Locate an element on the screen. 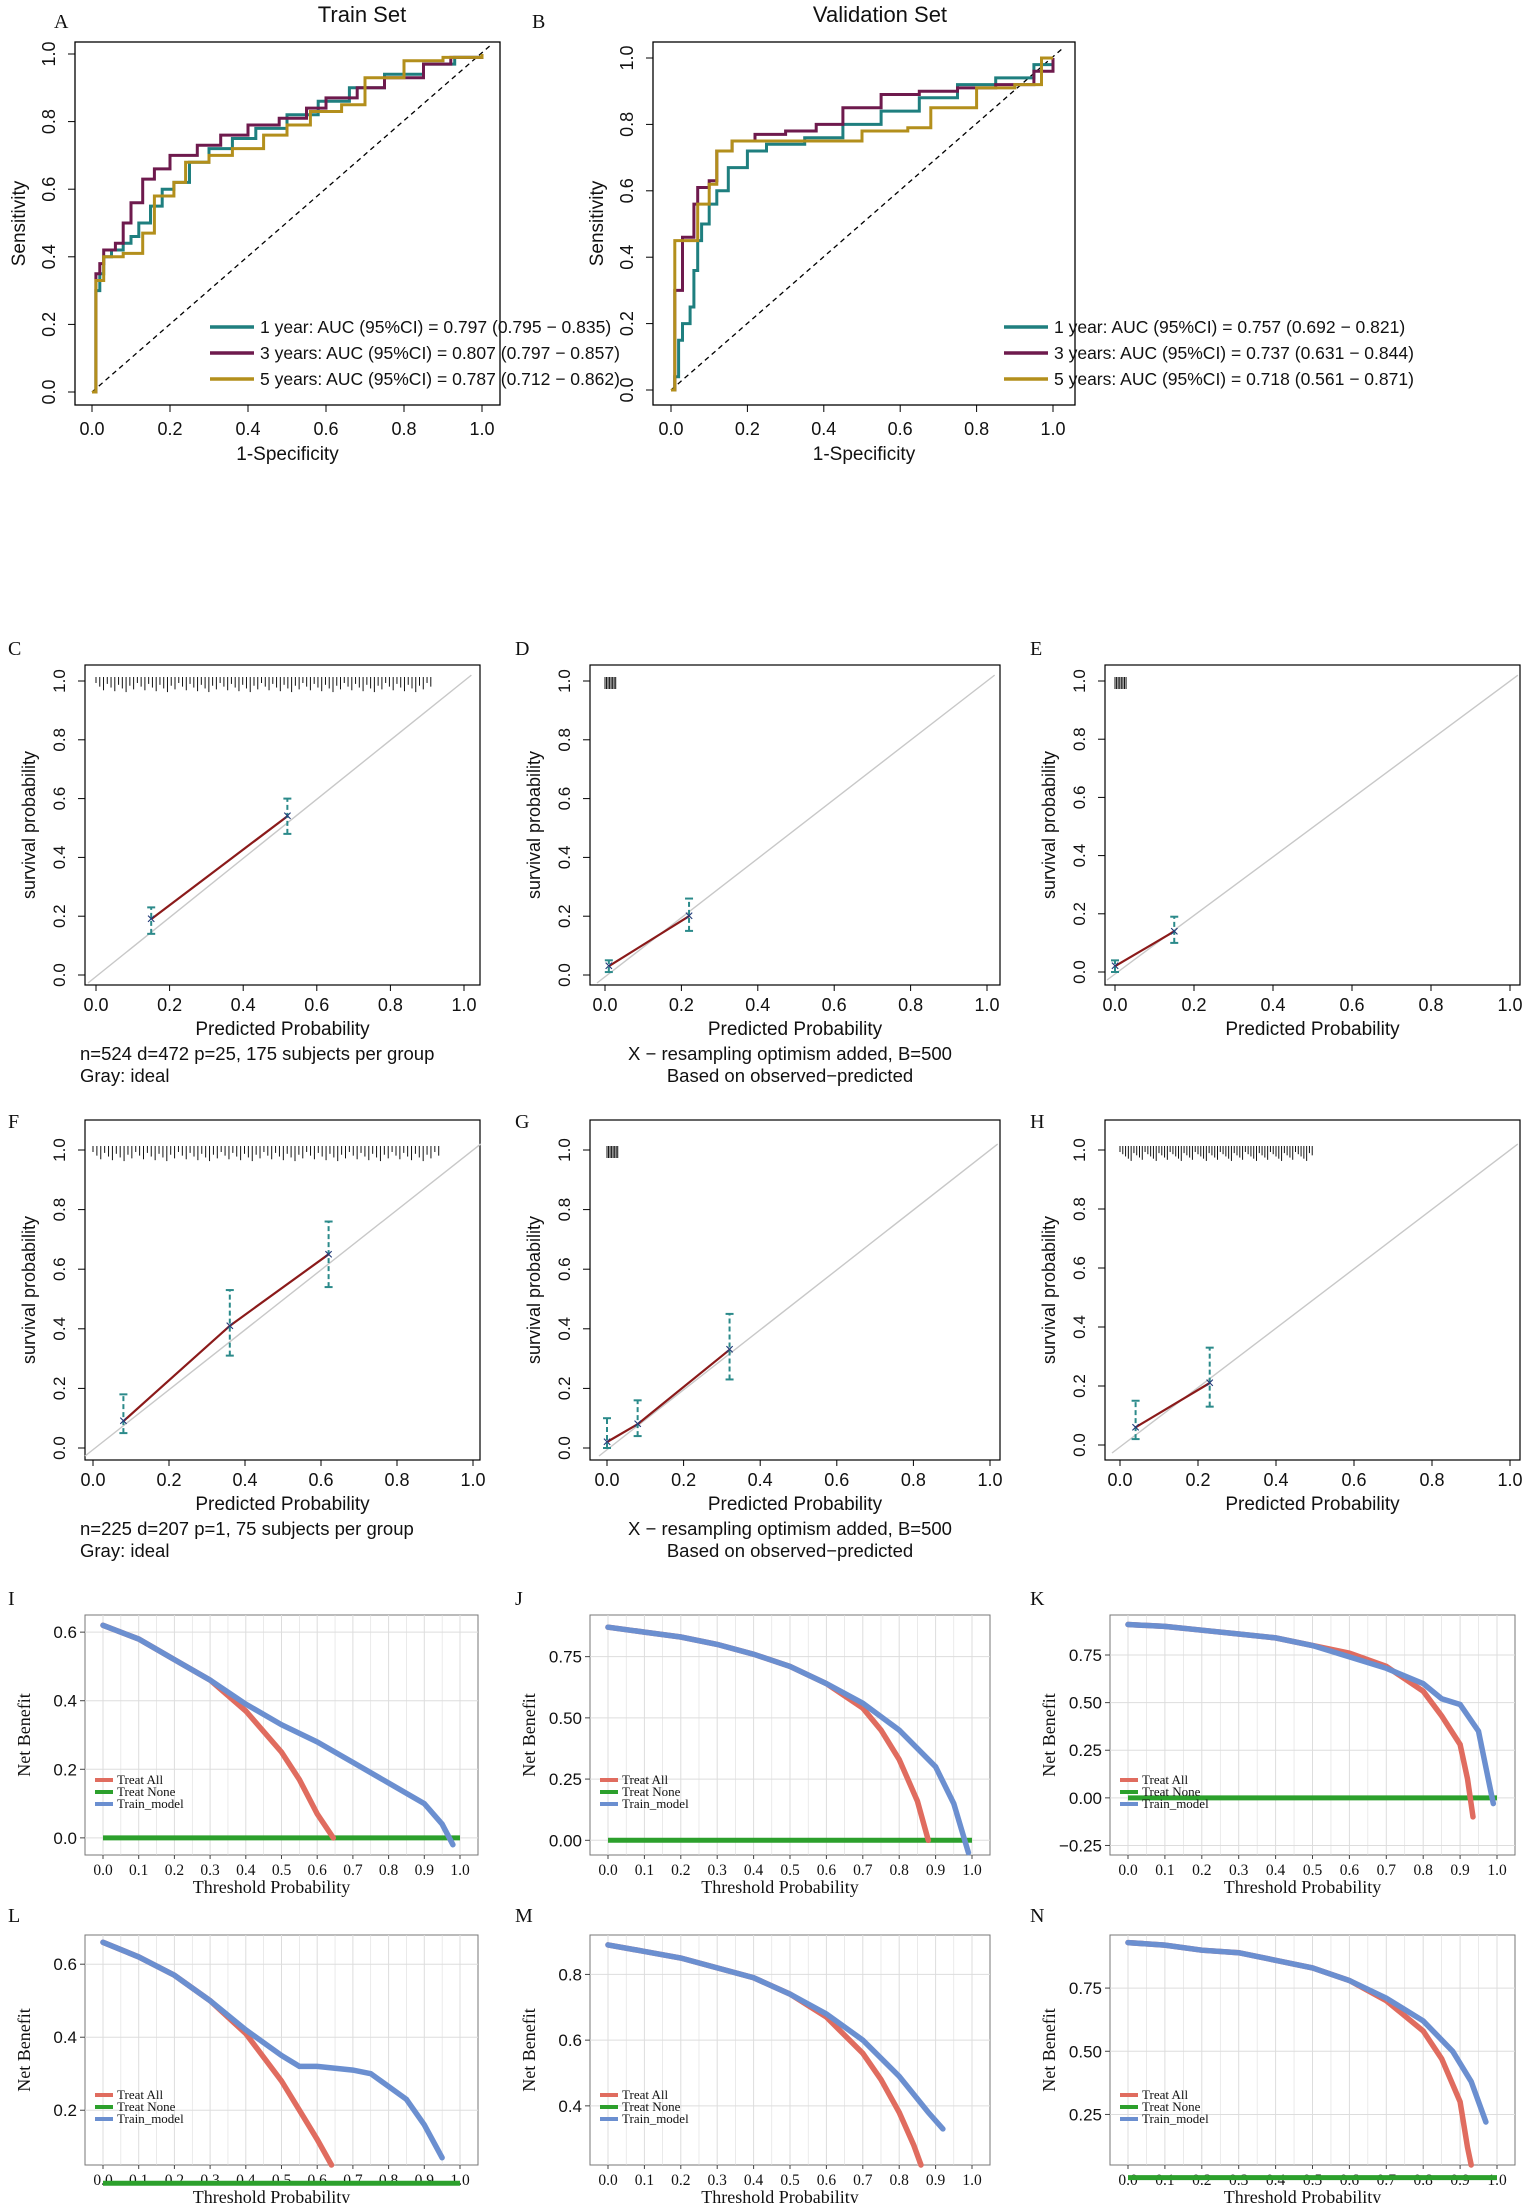 The height and width of the screenshot is (2203, 1535). x-tick-label: 0.4 is located at coordinates (754, 1870).